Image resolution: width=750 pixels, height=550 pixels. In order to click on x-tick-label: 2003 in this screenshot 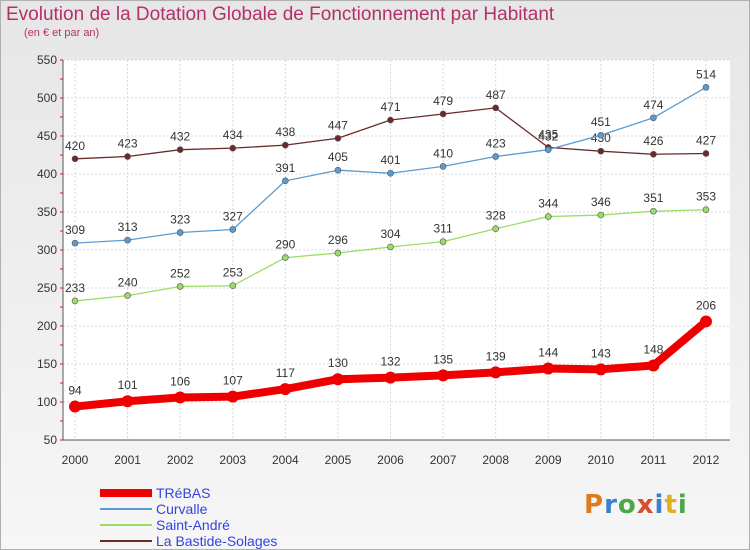, I will do `click(232, 460)`.